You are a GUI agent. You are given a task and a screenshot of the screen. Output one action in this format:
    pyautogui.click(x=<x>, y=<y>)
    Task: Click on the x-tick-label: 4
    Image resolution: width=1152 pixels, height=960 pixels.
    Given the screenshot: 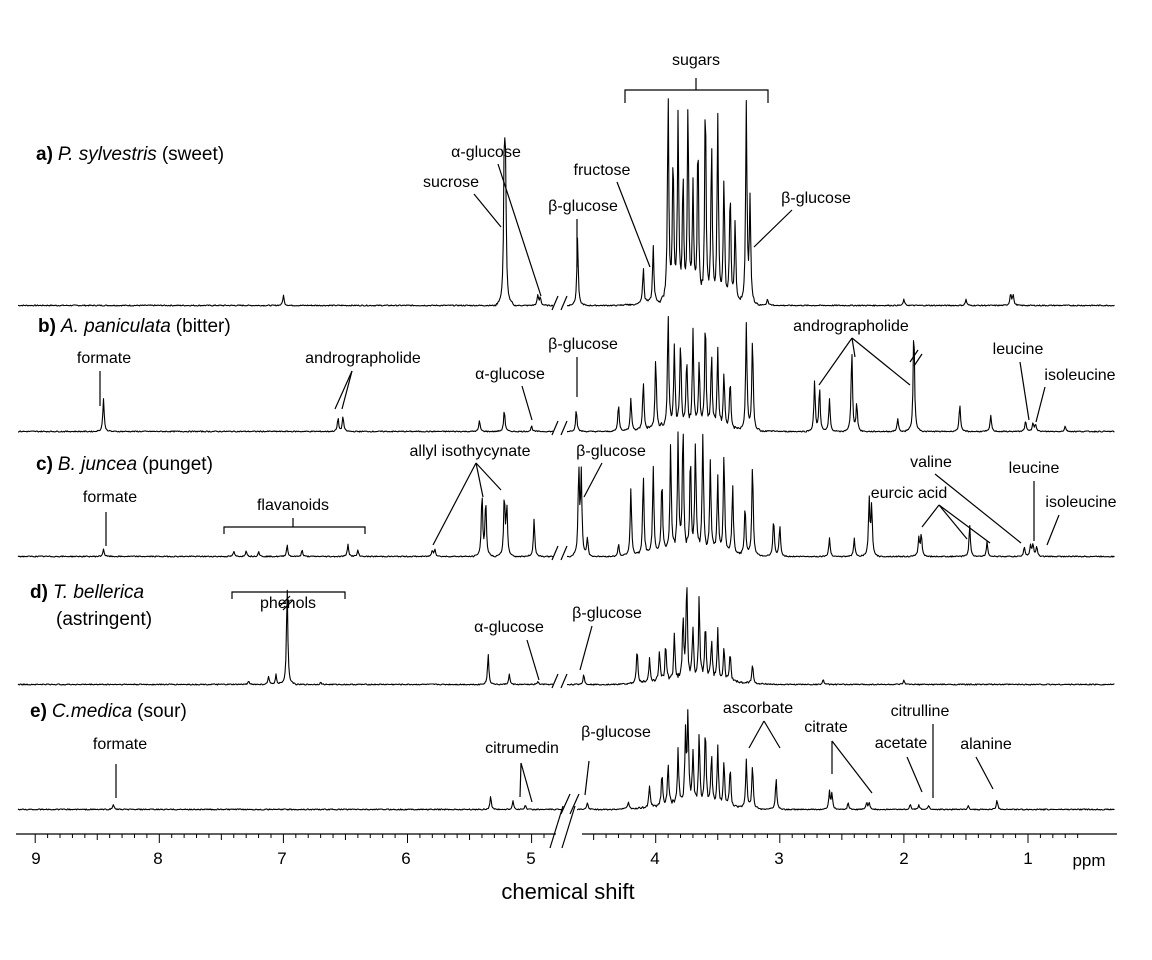 What is the action you would take?
    pyautogui.click(x=654, y=858)
    